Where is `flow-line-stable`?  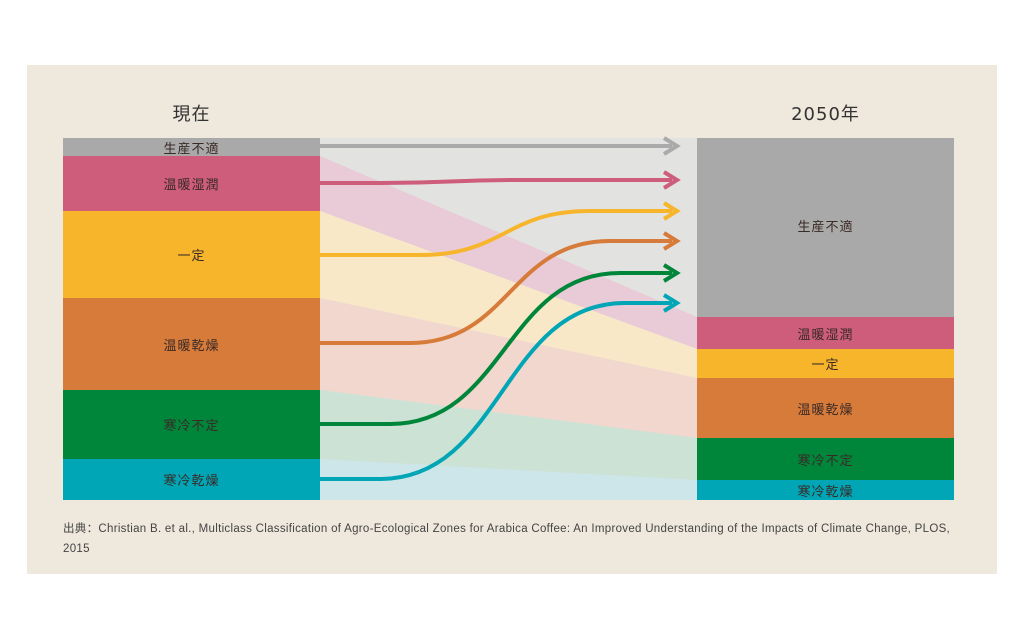 flow-line-stable is located at coordinates (496, 233).